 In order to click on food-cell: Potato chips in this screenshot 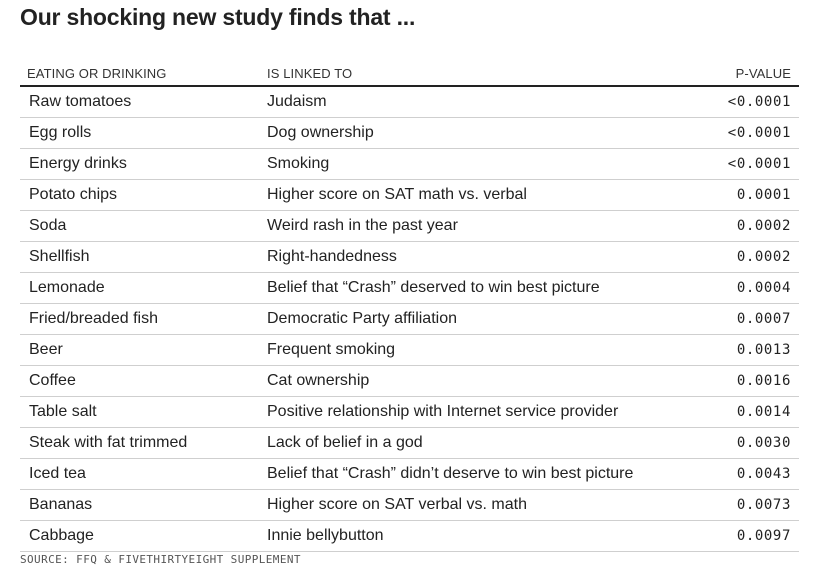, I will do `click(73, 194)`.